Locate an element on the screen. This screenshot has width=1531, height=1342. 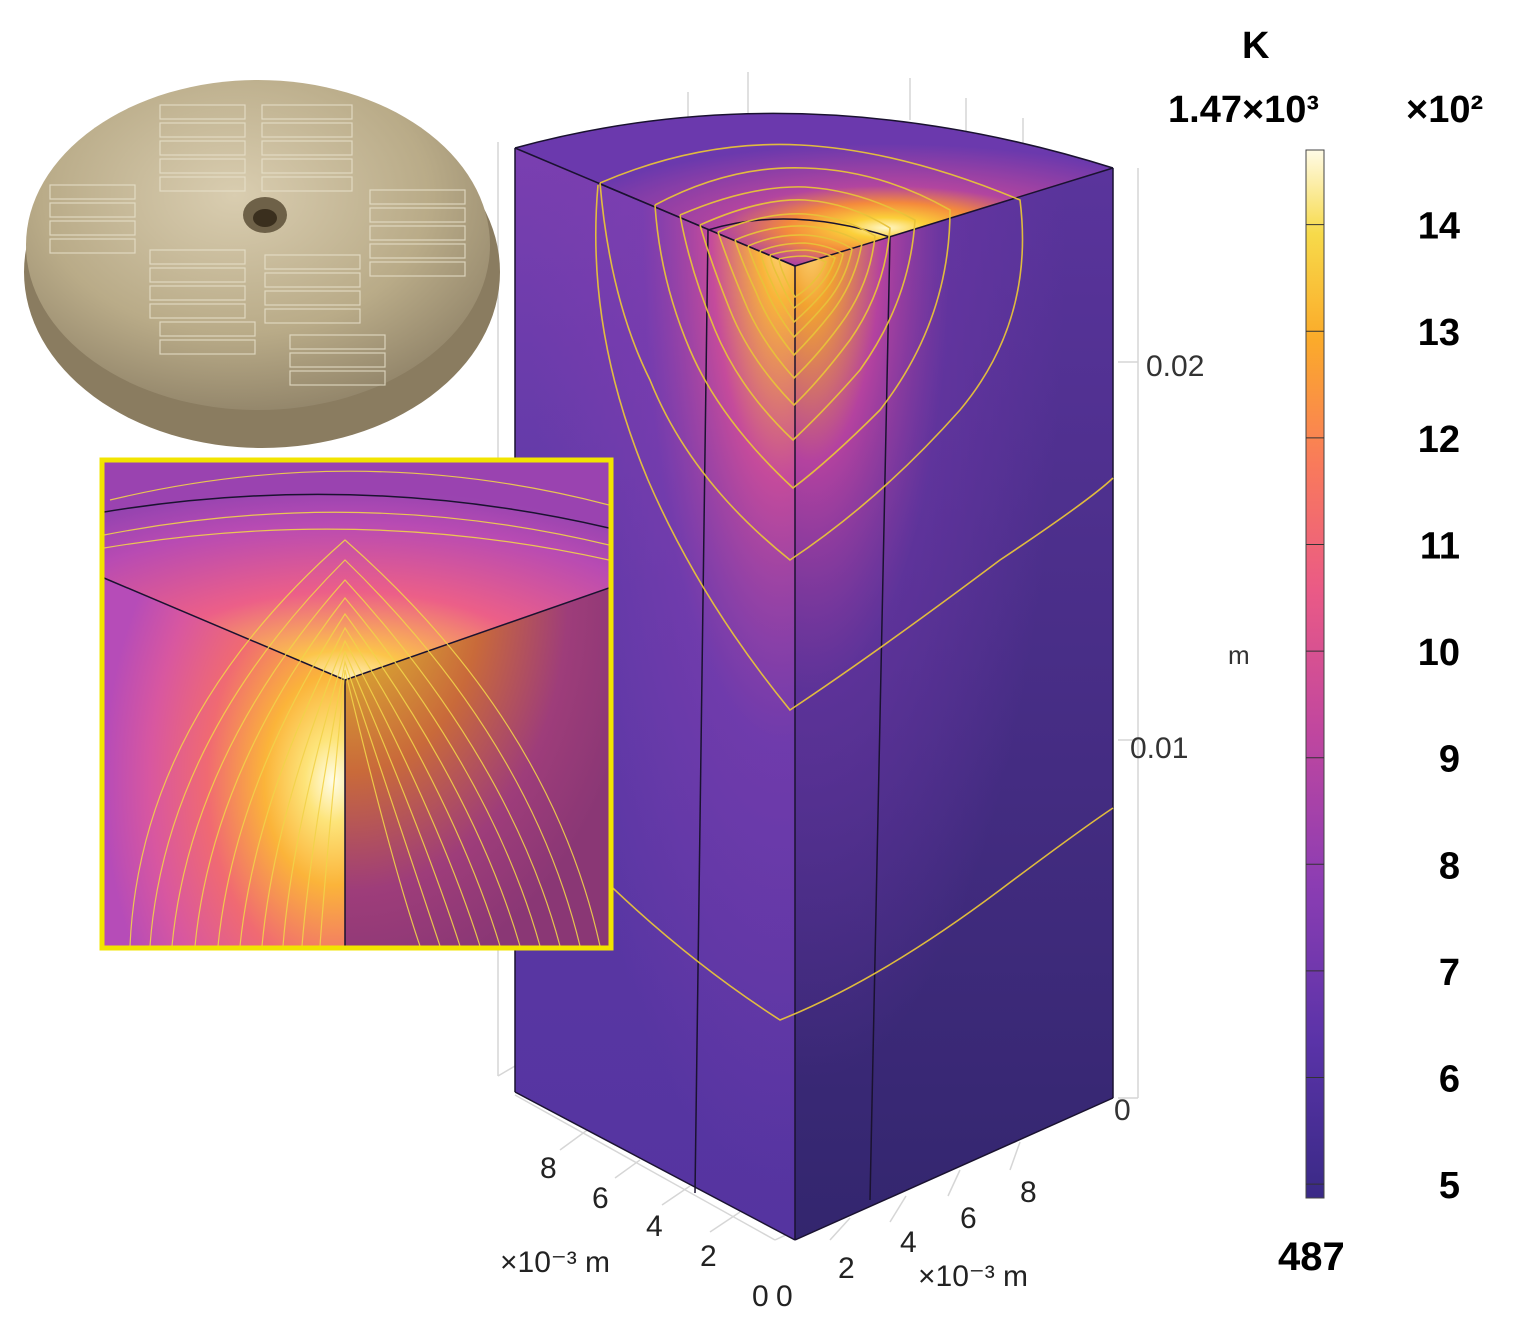
inset-frame is located at coordinates (356, 704).